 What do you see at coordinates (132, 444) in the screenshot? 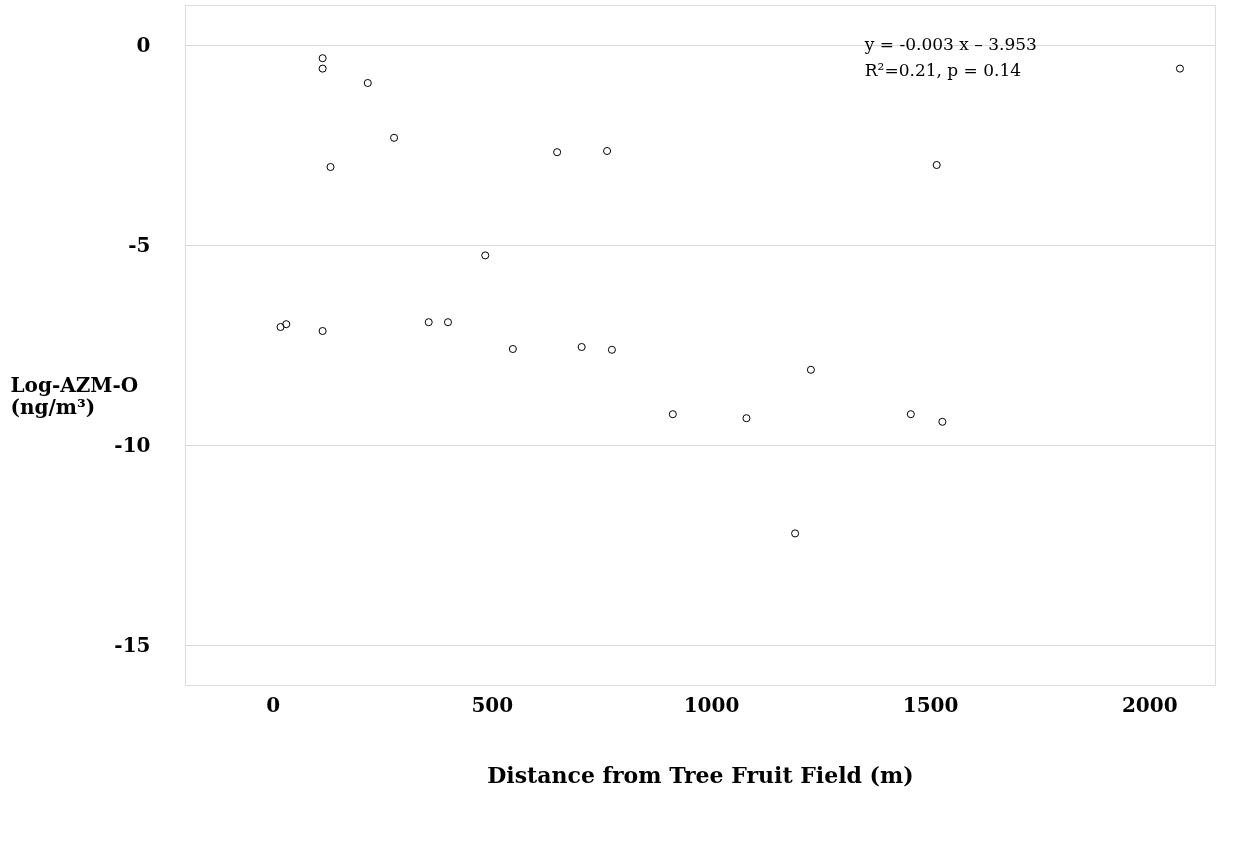
I see `y-tick-label: -10` at bounding box center [132, 444].